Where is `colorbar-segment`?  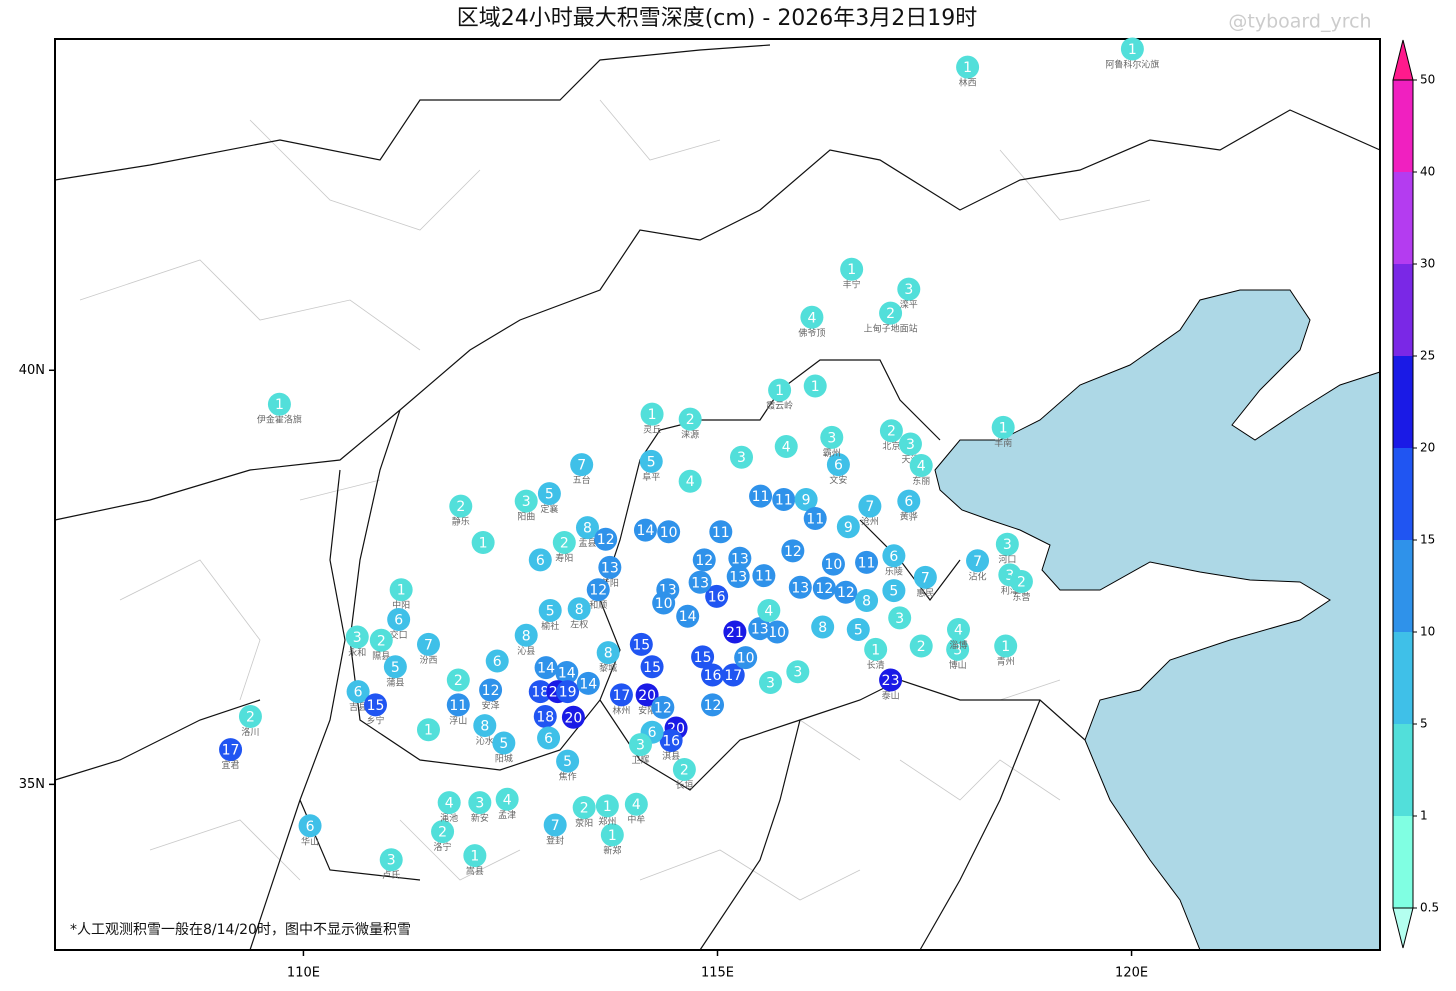 colorbar-segment is located at coordinates (1403, 862).